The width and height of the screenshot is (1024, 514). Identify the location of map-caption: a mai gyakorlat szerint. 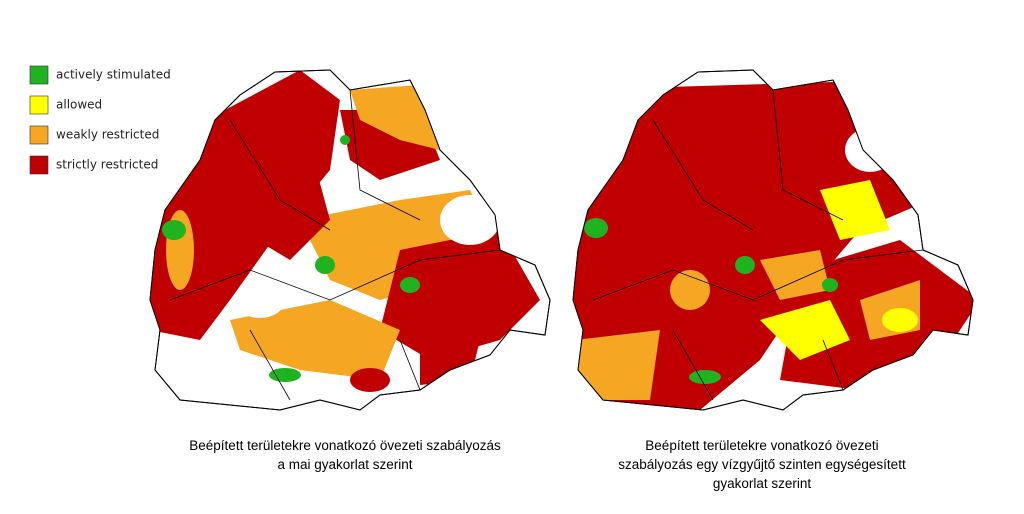
(344, 464).